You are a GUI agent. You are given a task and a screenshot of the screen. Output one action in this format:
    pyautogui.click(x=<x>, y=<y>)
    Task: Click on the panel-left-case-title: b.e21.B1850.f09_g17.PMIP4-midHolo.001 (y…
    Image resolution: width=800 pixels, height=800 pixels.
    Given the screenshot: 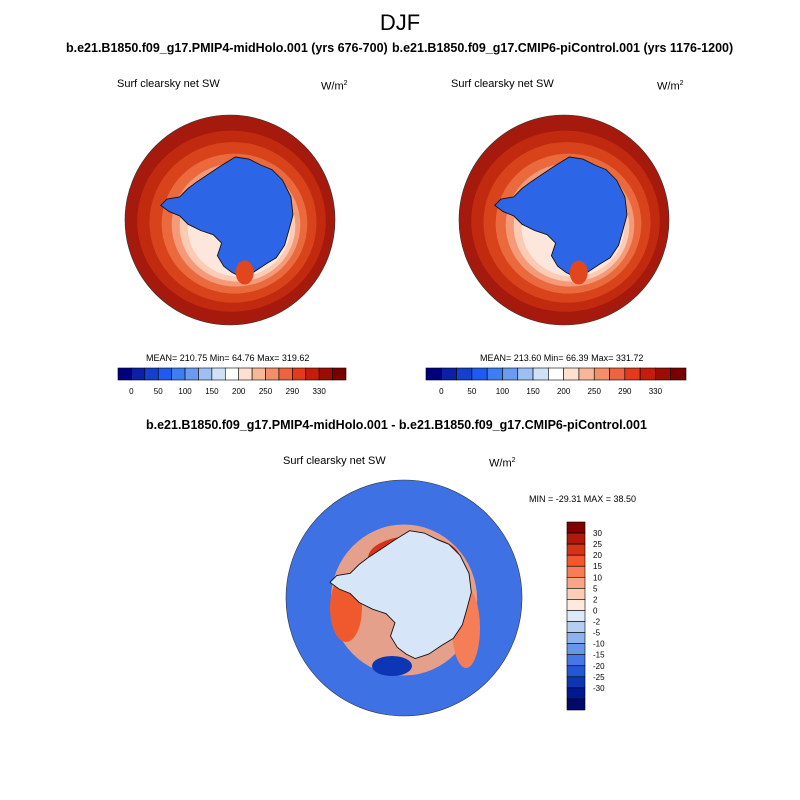 What is the action you would take?
    pyautogui.click(x=227, y=48)
    